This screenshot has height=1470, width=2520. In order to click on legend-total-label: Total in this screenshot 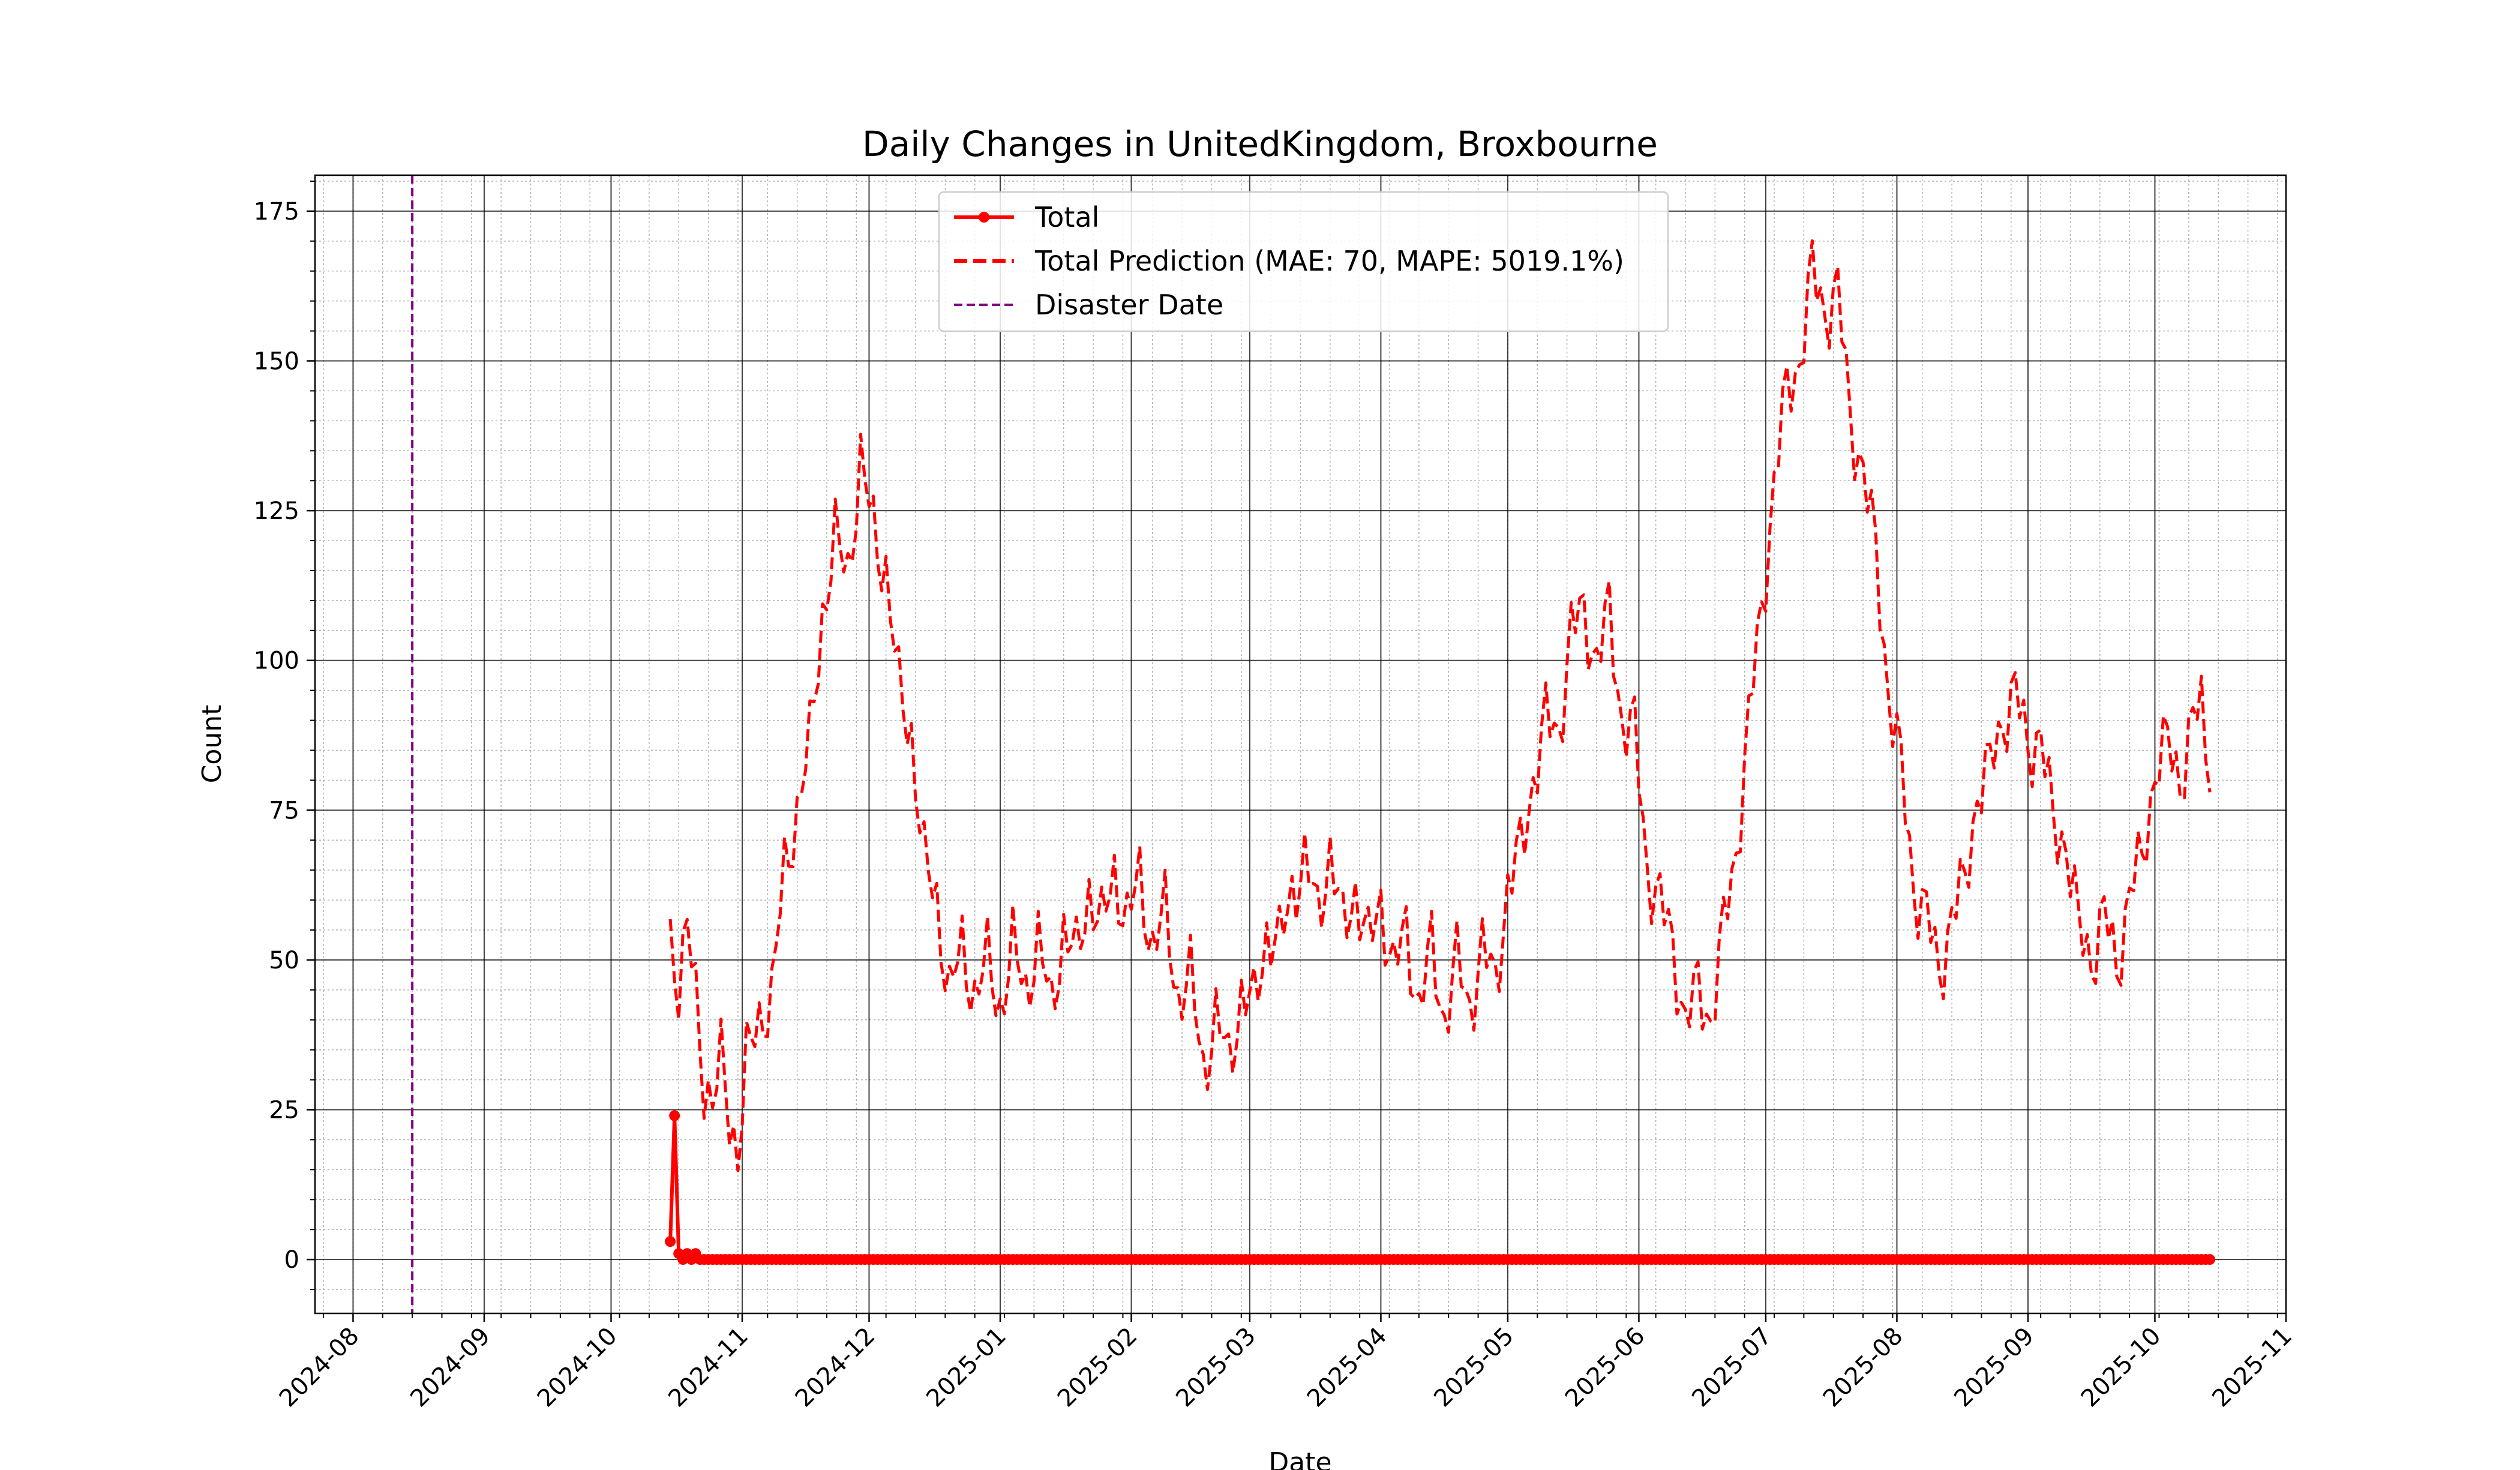, I will do `click(1066, 217)`.